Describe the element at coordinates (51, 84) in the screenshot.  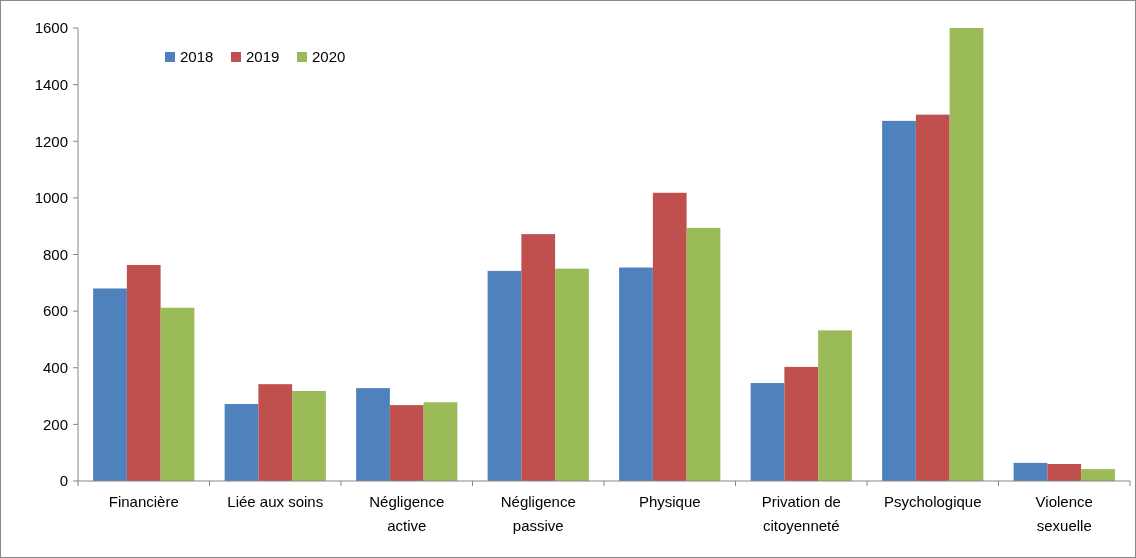
I see `y-tick-label: 1400` at that location.